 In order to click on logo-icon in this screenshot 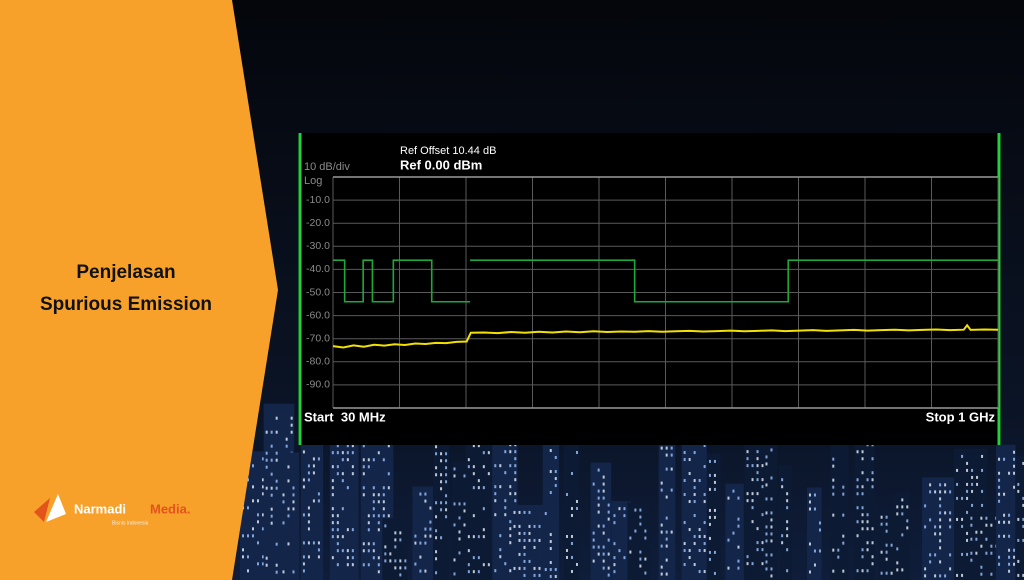, I will do `click(56, 508)`.